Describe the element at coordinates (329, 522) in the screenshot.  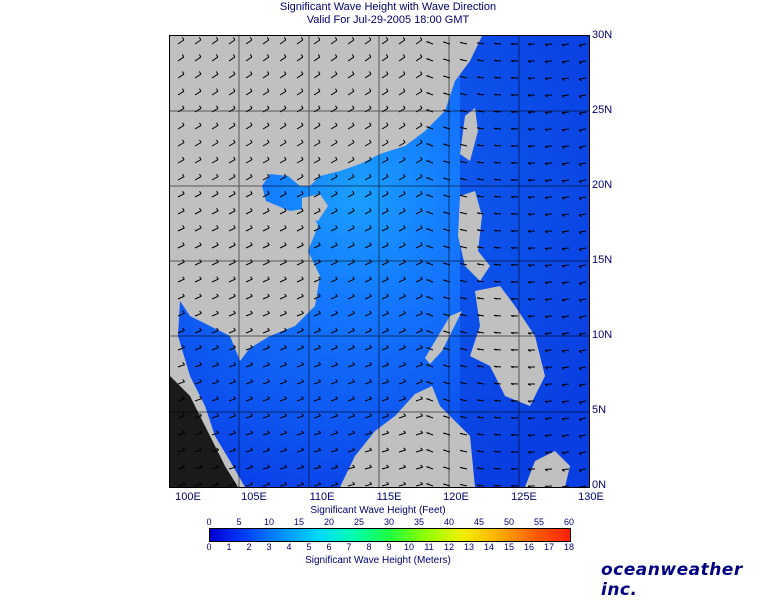
I see `feet-tick: 20` at that location.